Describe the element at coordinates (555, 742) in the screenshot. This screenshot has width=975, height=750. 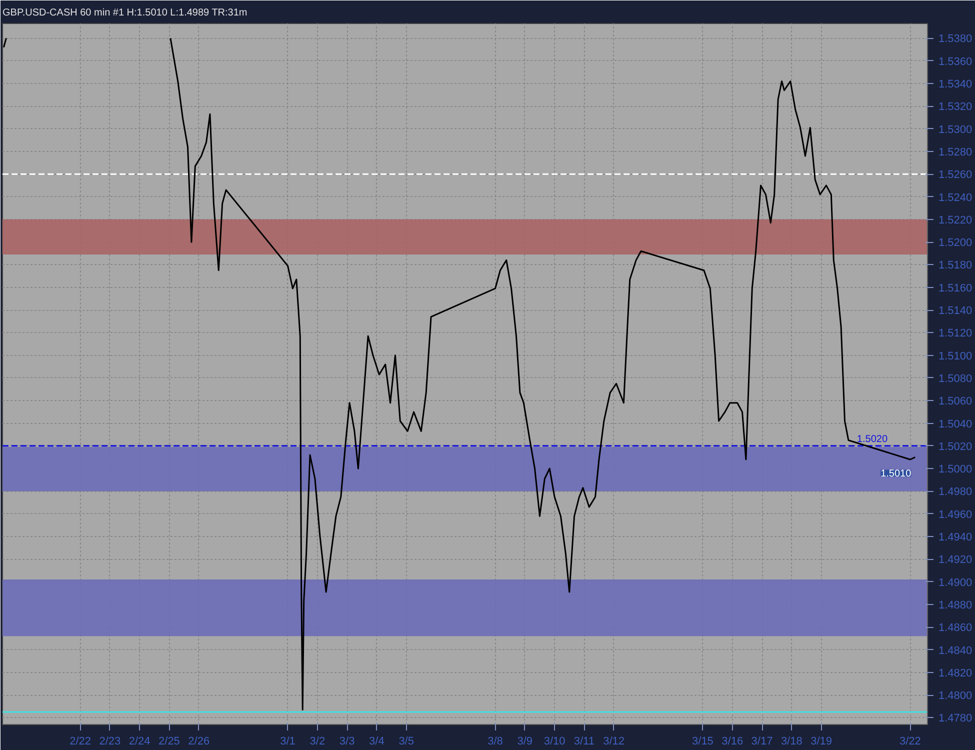
I see `x-tick-label: 3/10` at that location.